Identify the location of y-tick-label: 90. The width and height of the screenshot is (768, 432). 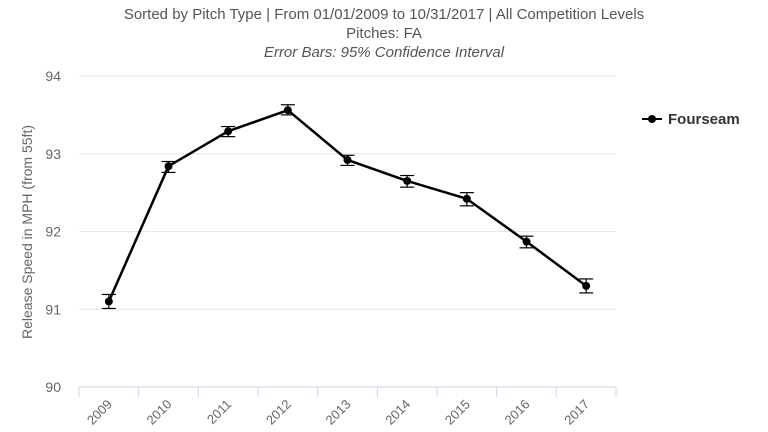
(53, 387).